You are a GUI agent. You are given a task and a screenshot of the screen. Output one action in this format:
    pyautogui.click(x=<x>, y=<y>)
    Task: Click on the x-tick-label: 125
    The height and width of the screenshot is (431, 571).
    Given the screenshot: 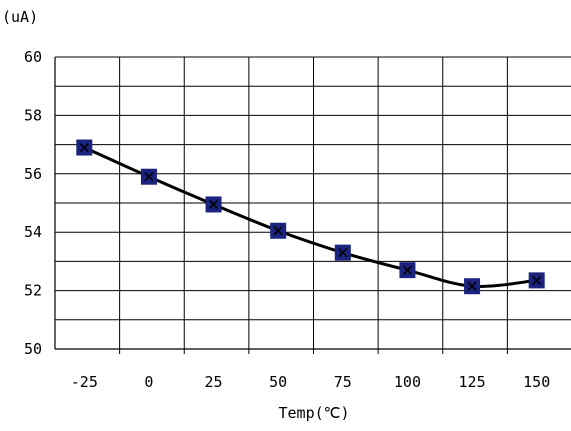 What is the action you would take?
    pyautogui.click(x=472, y=382)
    